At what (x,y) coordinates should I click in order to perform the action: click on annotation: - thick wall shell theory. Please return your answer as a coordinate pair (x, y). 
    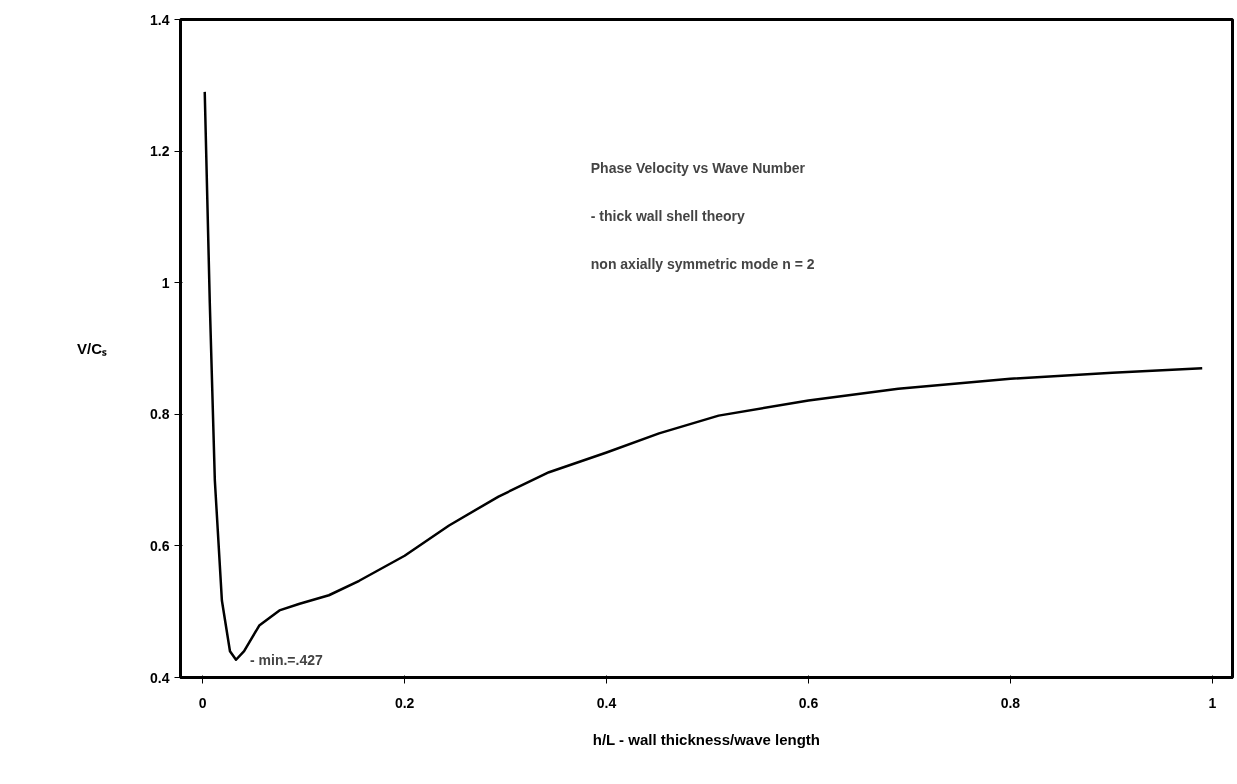
    Looking at the image, I should click on (668, 215).